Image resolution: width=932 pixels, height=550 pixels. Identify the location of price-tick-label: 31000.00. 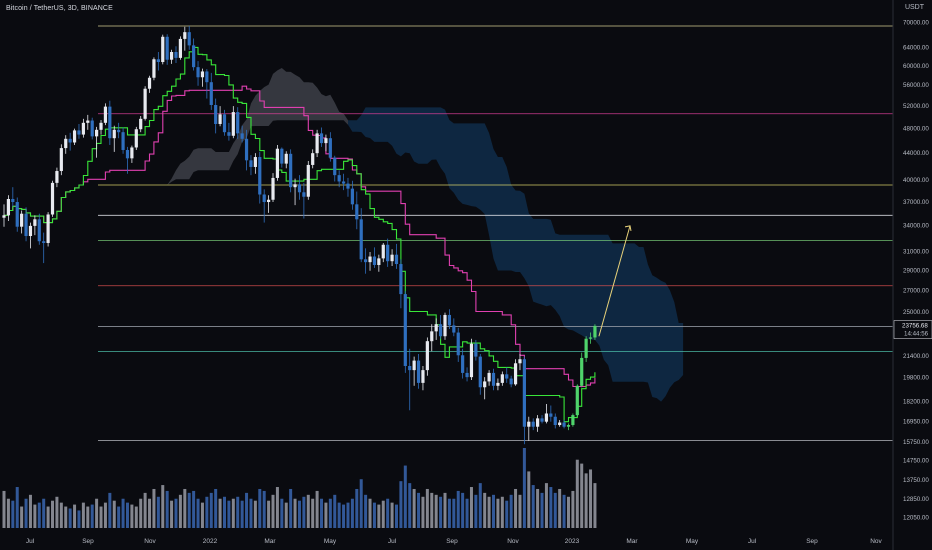
(916, 252).